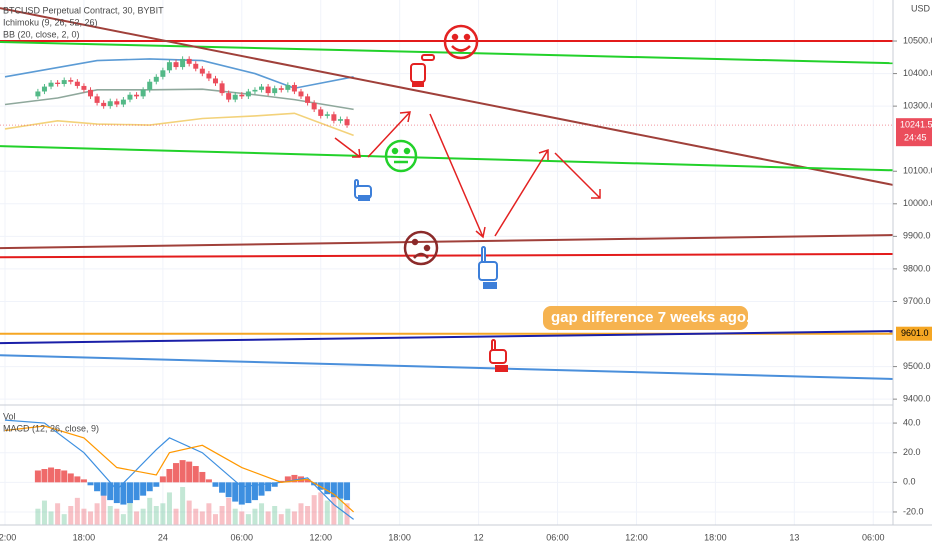  Describe the element at coordinates (917, 73) in the screenshot. I see `y-tick-label: 10400.0` at that location.